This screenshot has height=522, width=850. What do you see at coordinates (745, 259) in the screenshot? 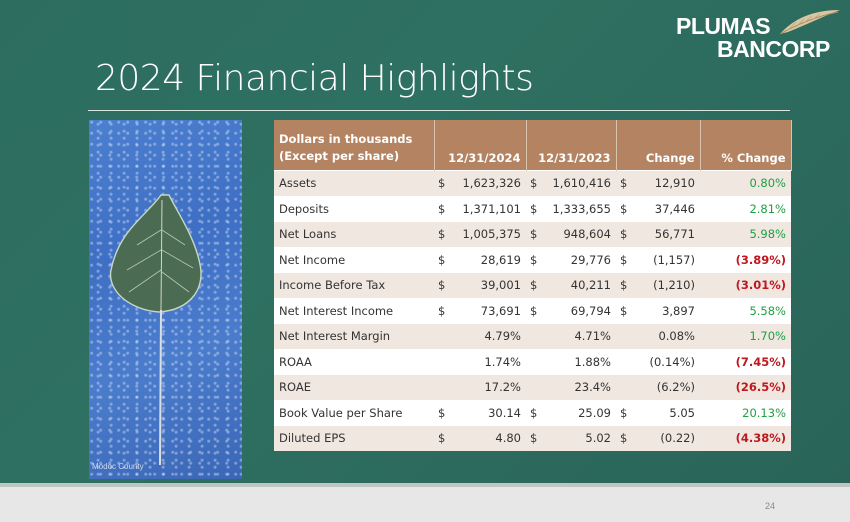
I see `value-pct-change: (3.89%)` at bounding box center [745, 259].